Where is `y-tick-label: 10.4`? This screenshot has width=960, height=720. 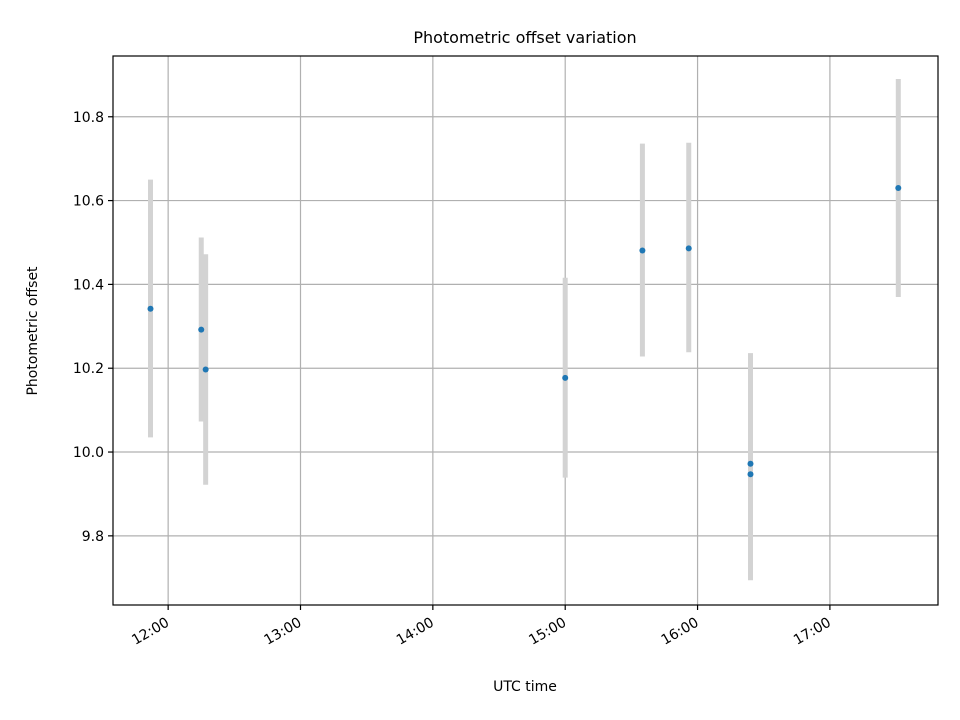
y-tick-label: 10.4 is located at coordinates (88, 285).